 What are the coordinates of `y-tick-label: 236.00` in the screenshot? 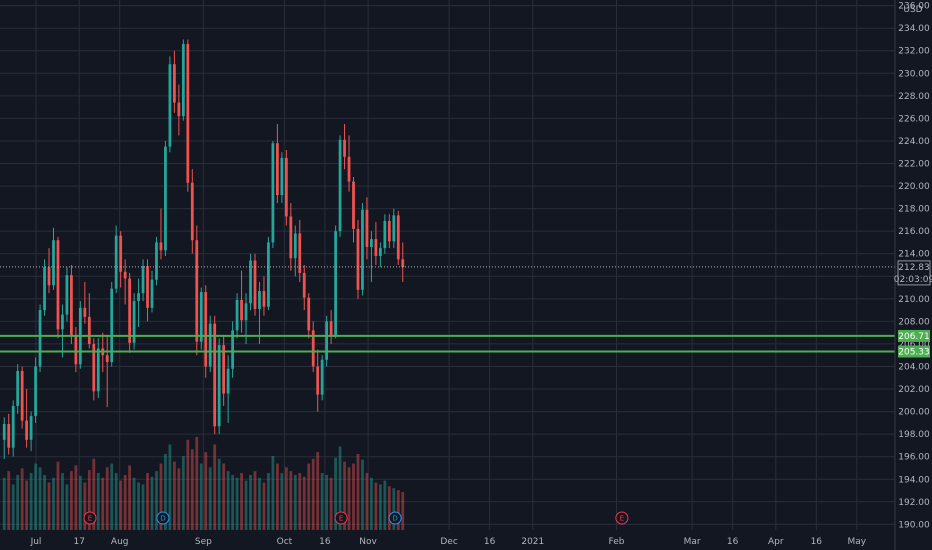 It's located at (914, 7).